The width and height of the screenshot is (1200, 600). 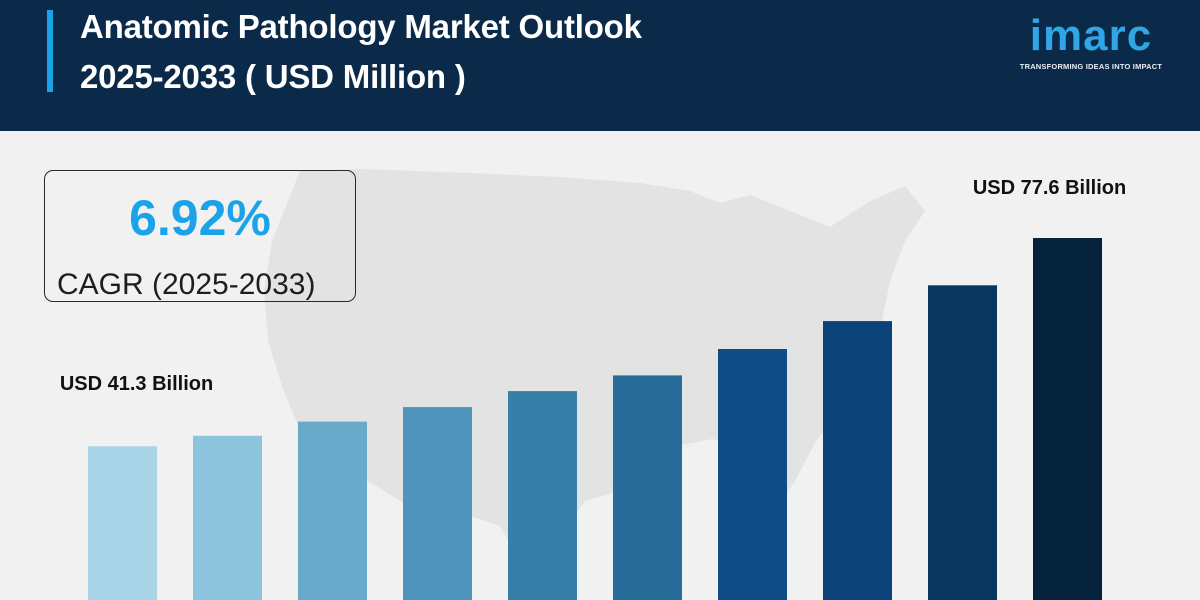 What do you see at coordinates (186, 284) in the screenshot?
I see `cagr-label: CAGR (2025-2033)` at bounding box center [186, 284].